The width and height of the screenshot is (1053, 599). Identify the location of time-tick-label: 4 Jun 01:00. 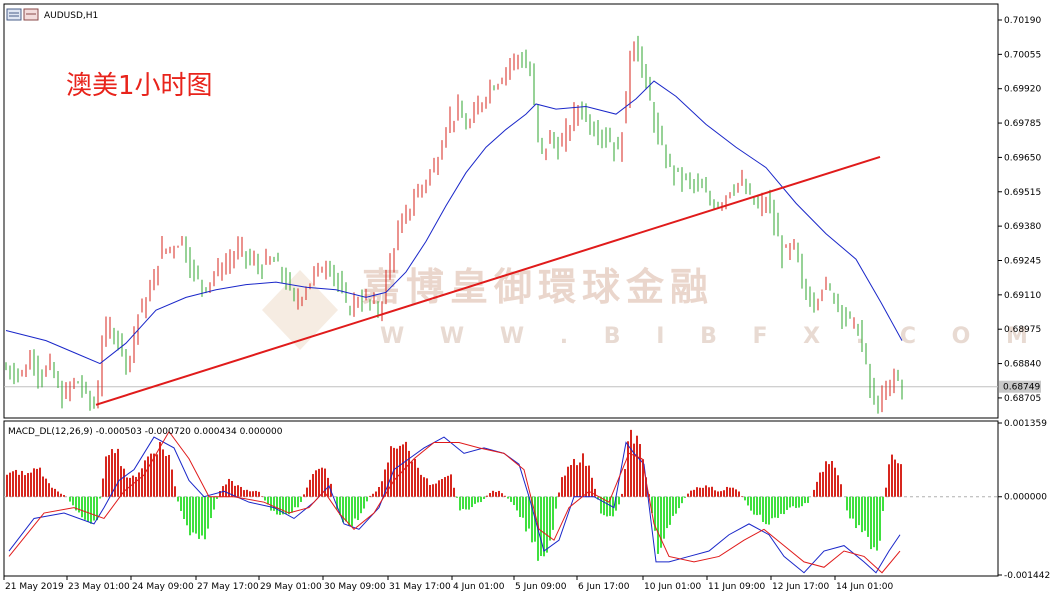
(479, 587).